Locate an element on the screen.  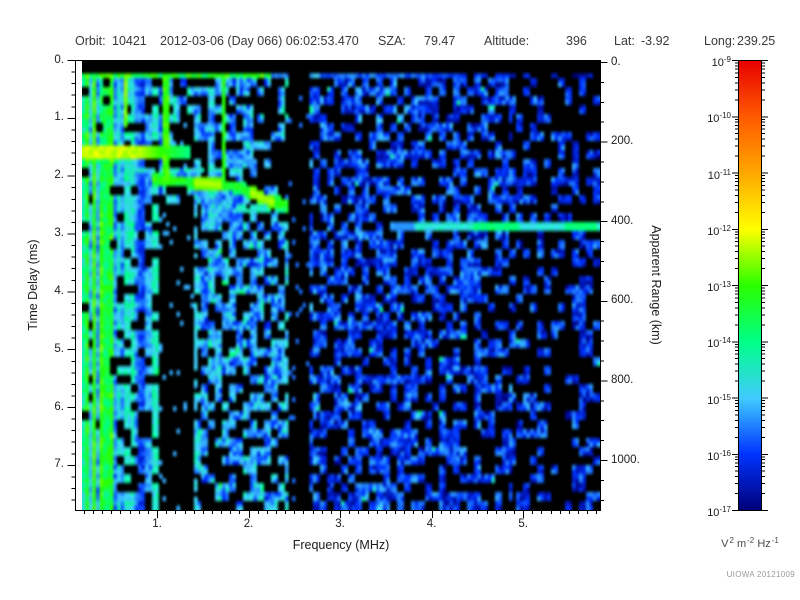
lat-label: Lat: is located at coordinates (624, 41).